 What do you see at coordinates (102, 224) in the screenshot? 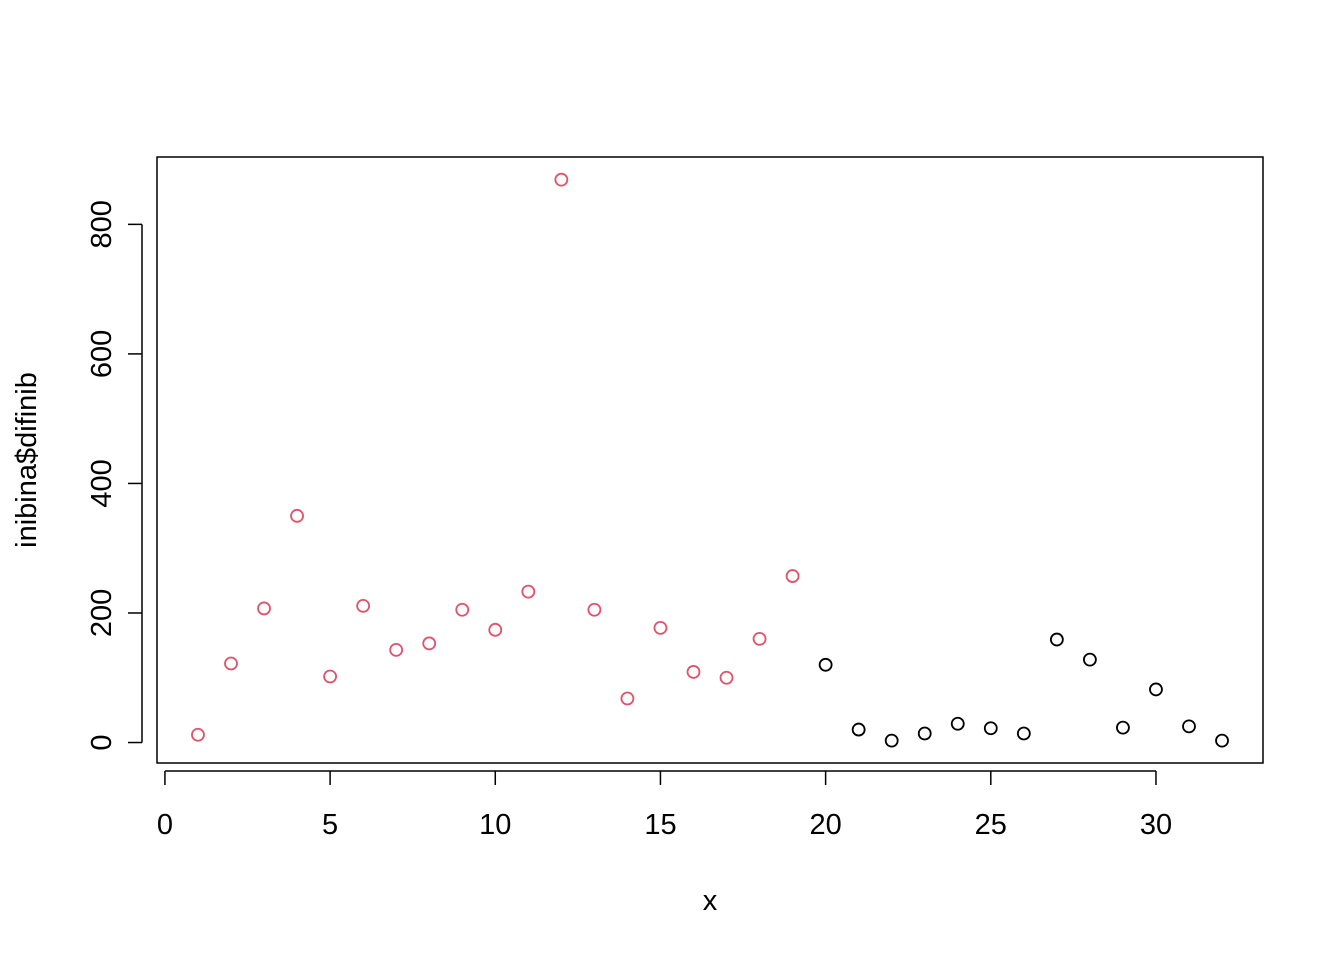
I see `y-tick-label: 800` at bounding box center [102, 224].